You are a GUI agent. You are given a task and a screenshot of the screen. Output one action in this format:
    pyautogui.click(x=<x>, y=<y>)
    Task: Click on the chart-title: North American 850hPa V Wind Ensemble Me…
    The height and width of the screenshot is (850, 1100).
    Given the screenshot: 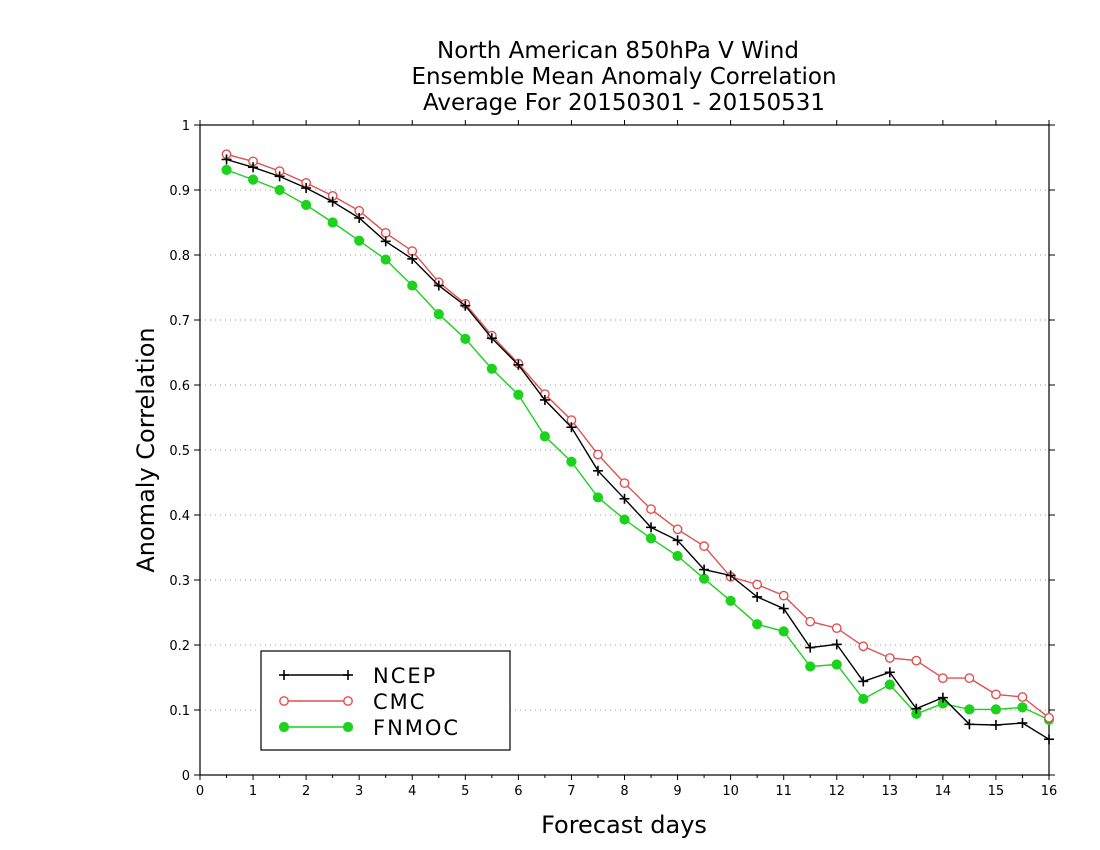 What is the action you would take?
    pyautogui.click(x=623, y=77)
    